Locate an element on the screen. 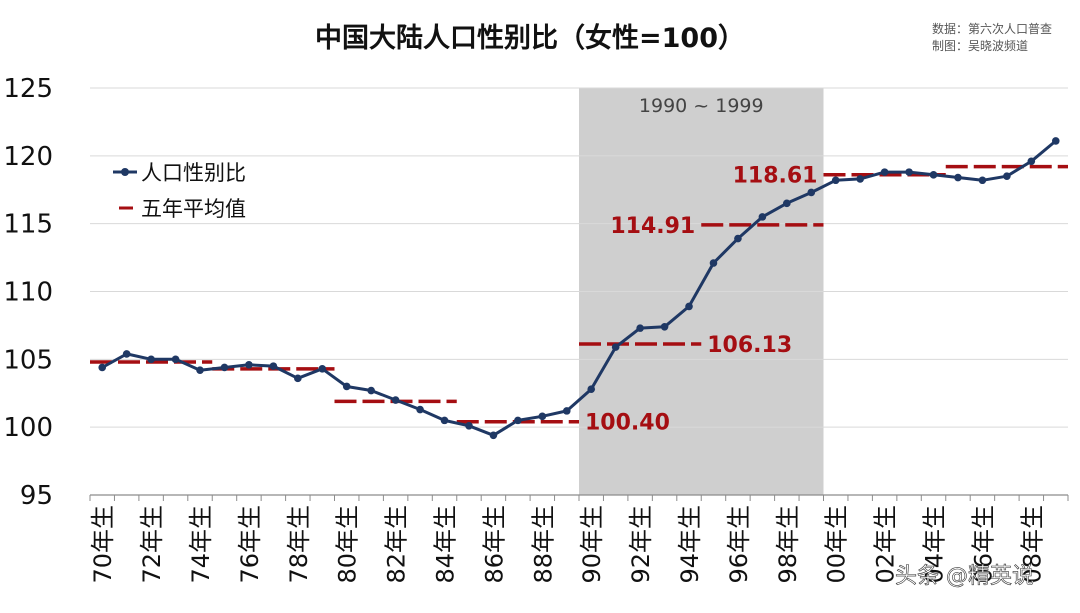 Image resolution: width=1080 pixels, height=613 pixels. data-point-70年生 is located at coordinates (102, 367).